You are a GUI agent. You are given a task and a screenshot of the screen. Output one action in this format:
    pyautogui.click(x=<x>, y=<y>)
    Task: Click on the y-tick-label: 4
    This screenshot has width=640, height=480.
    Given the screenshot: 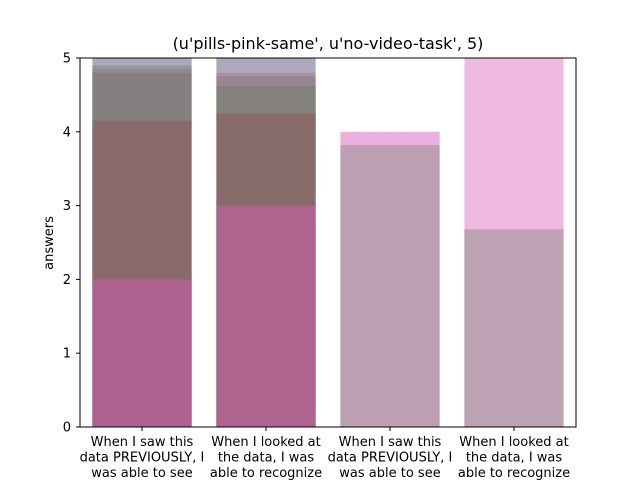 What is the action you would take?
    pyautogui.click(x=67, y=132)
    